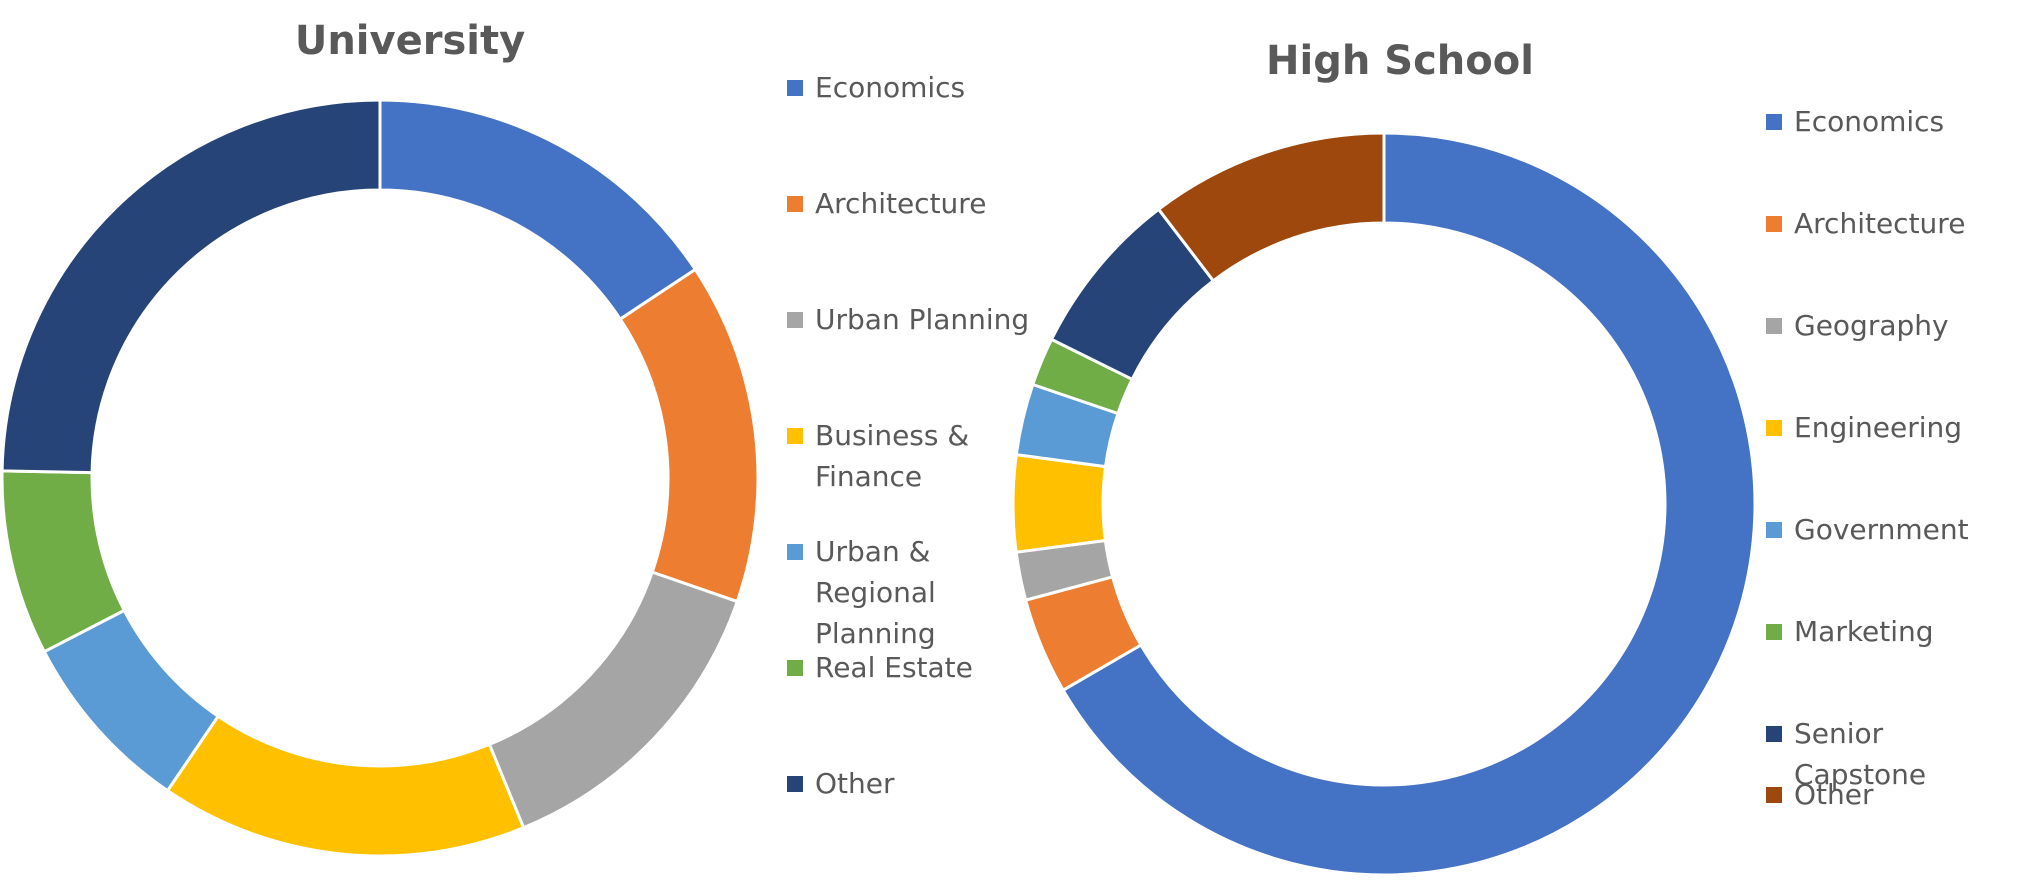 The image size is (2040, 896). What do you see at coordinates (613, 700) in the screenshot?
I see `university-slice-urban-planning` at bounding box center [613, 700].